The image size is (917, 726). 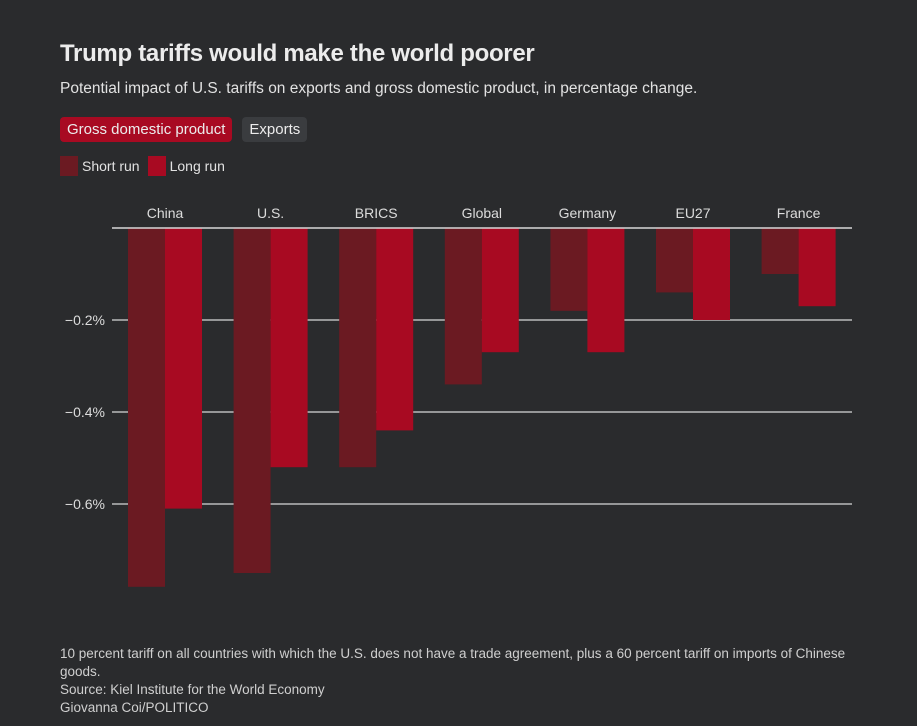 What do you see at coordinates (146, 129) in the screenshot?
I see `tab-gdp: Gross domestic product` at bounding box center [146, 129].